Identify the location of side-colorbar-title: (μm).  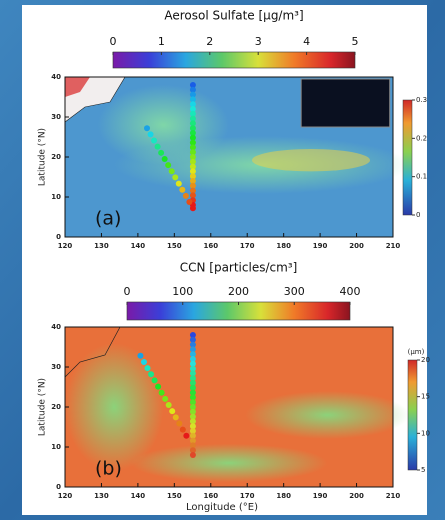
(416, 352).